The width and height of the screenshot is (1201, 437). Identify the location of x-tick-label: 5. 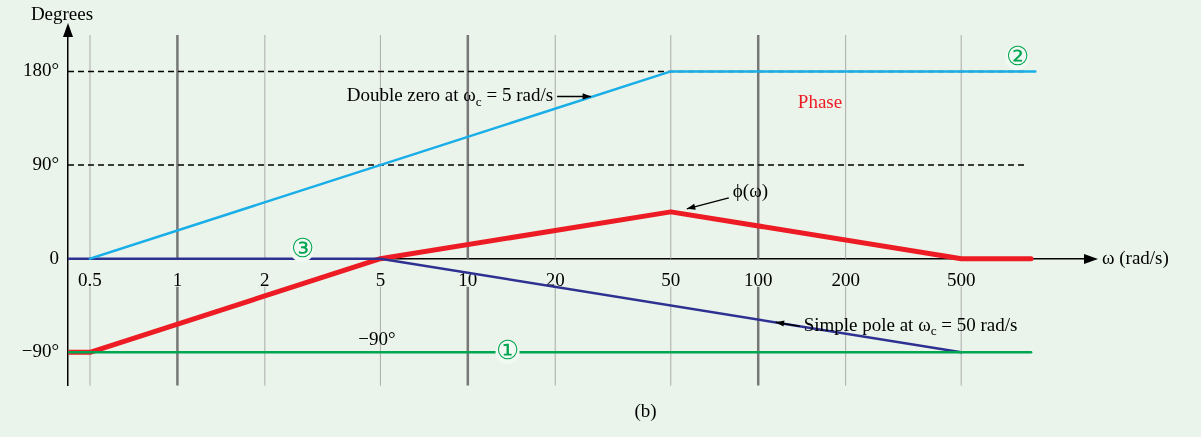
(380, 280).